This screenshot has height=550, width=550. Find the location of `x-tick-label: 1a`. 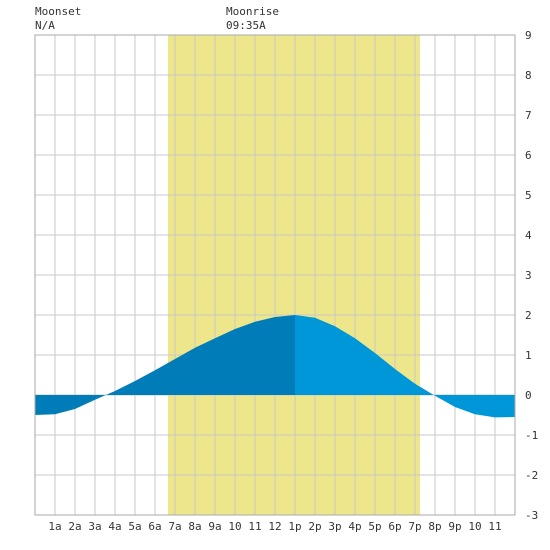

x-tick-label: 1a is located at coordinates (54, 526).